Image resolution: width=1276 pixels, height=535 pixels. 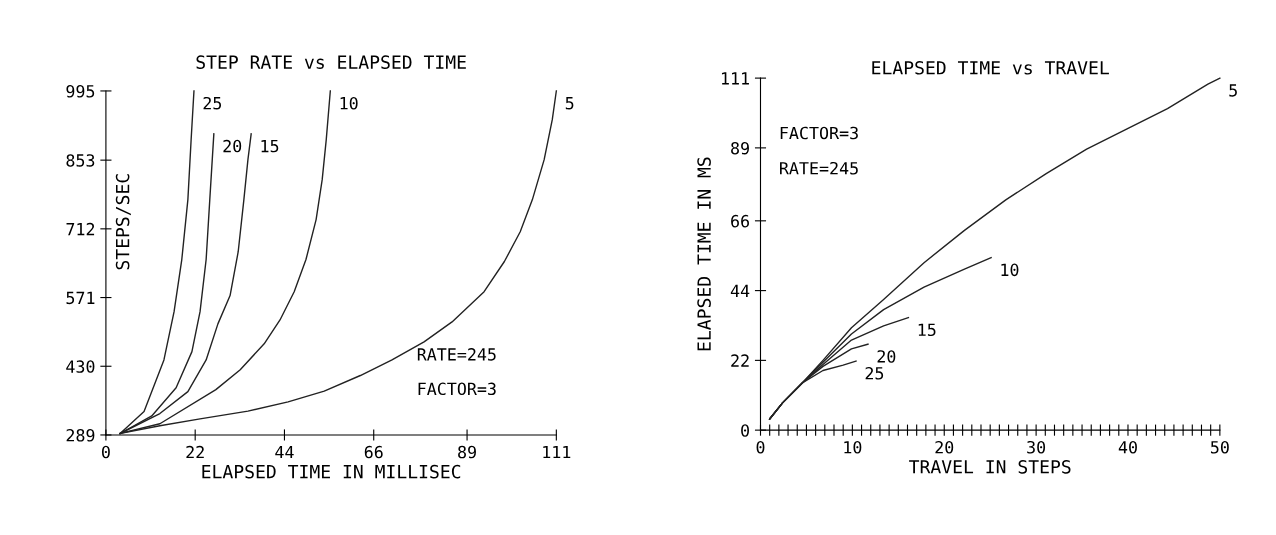 I want to click on x-axis-title: TRAVEL IN STEPS, so click(x=990, y=466).